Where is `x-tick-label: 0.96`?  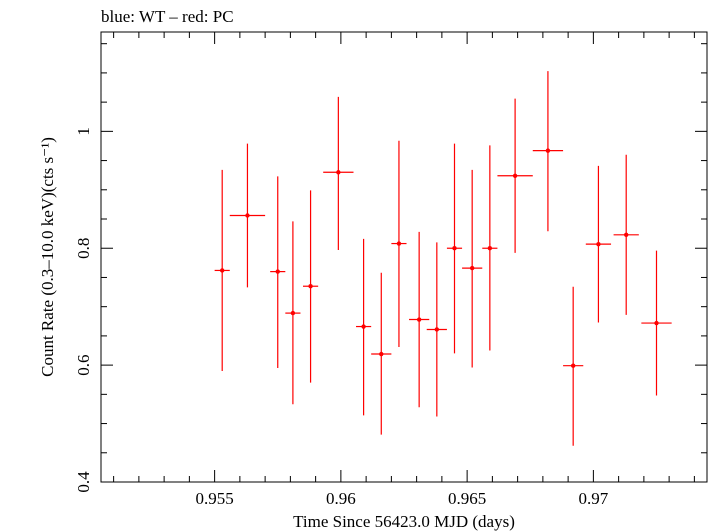
x-tick-label: 0.96 is located at coordinates (341, 498).